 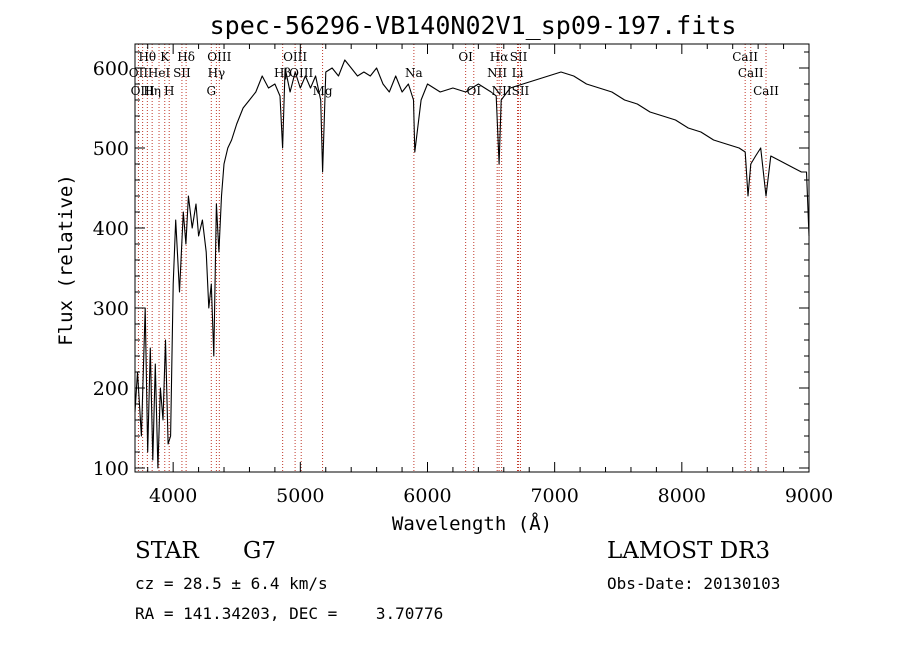 I want to click on survey-label: LAMOST DR3, so click(x=689, y=551).